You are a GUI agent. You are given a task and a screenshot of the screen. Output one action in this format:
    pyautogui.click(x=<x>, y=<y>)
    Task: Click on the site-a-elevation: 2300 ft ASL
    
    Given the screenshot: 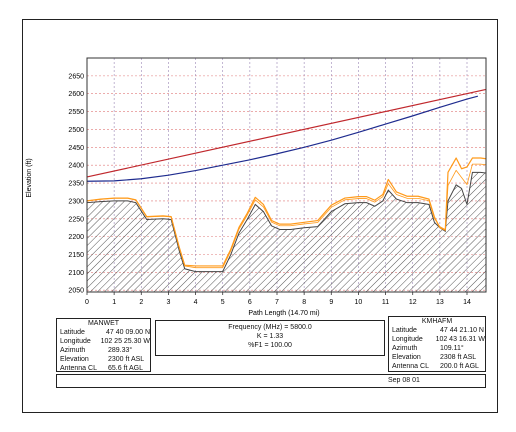 What is the action you would take?
    pyautogui.click(x=126, y=359)
    